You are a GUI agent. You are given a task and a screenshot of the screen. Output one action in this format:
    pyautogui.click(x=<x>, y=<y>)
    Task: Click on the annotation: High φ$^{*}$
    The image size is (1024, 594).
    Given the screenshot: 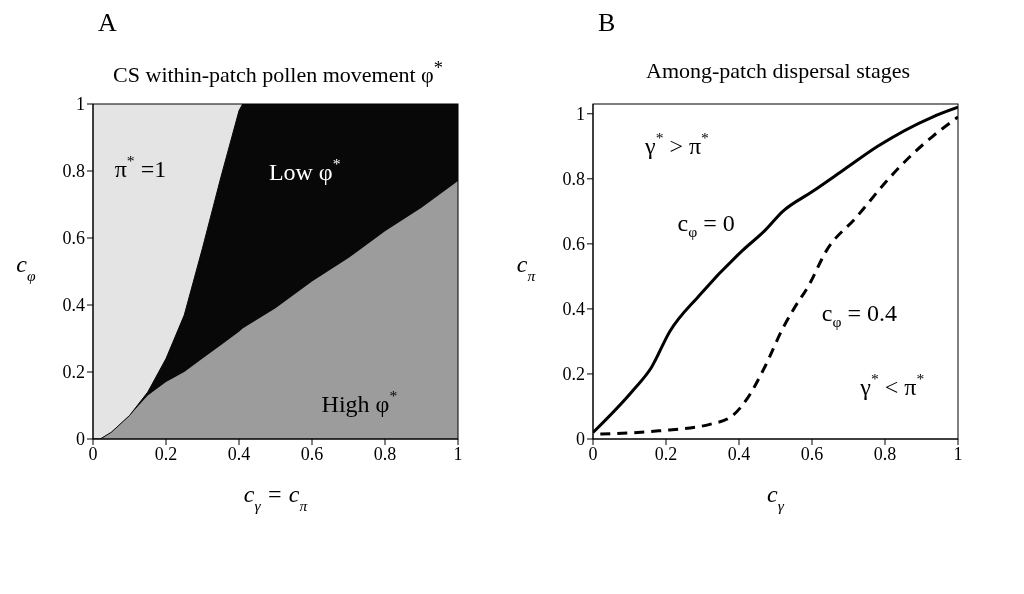 What is the action you would take?
    pyautogui.click(x=359, y=401)
    